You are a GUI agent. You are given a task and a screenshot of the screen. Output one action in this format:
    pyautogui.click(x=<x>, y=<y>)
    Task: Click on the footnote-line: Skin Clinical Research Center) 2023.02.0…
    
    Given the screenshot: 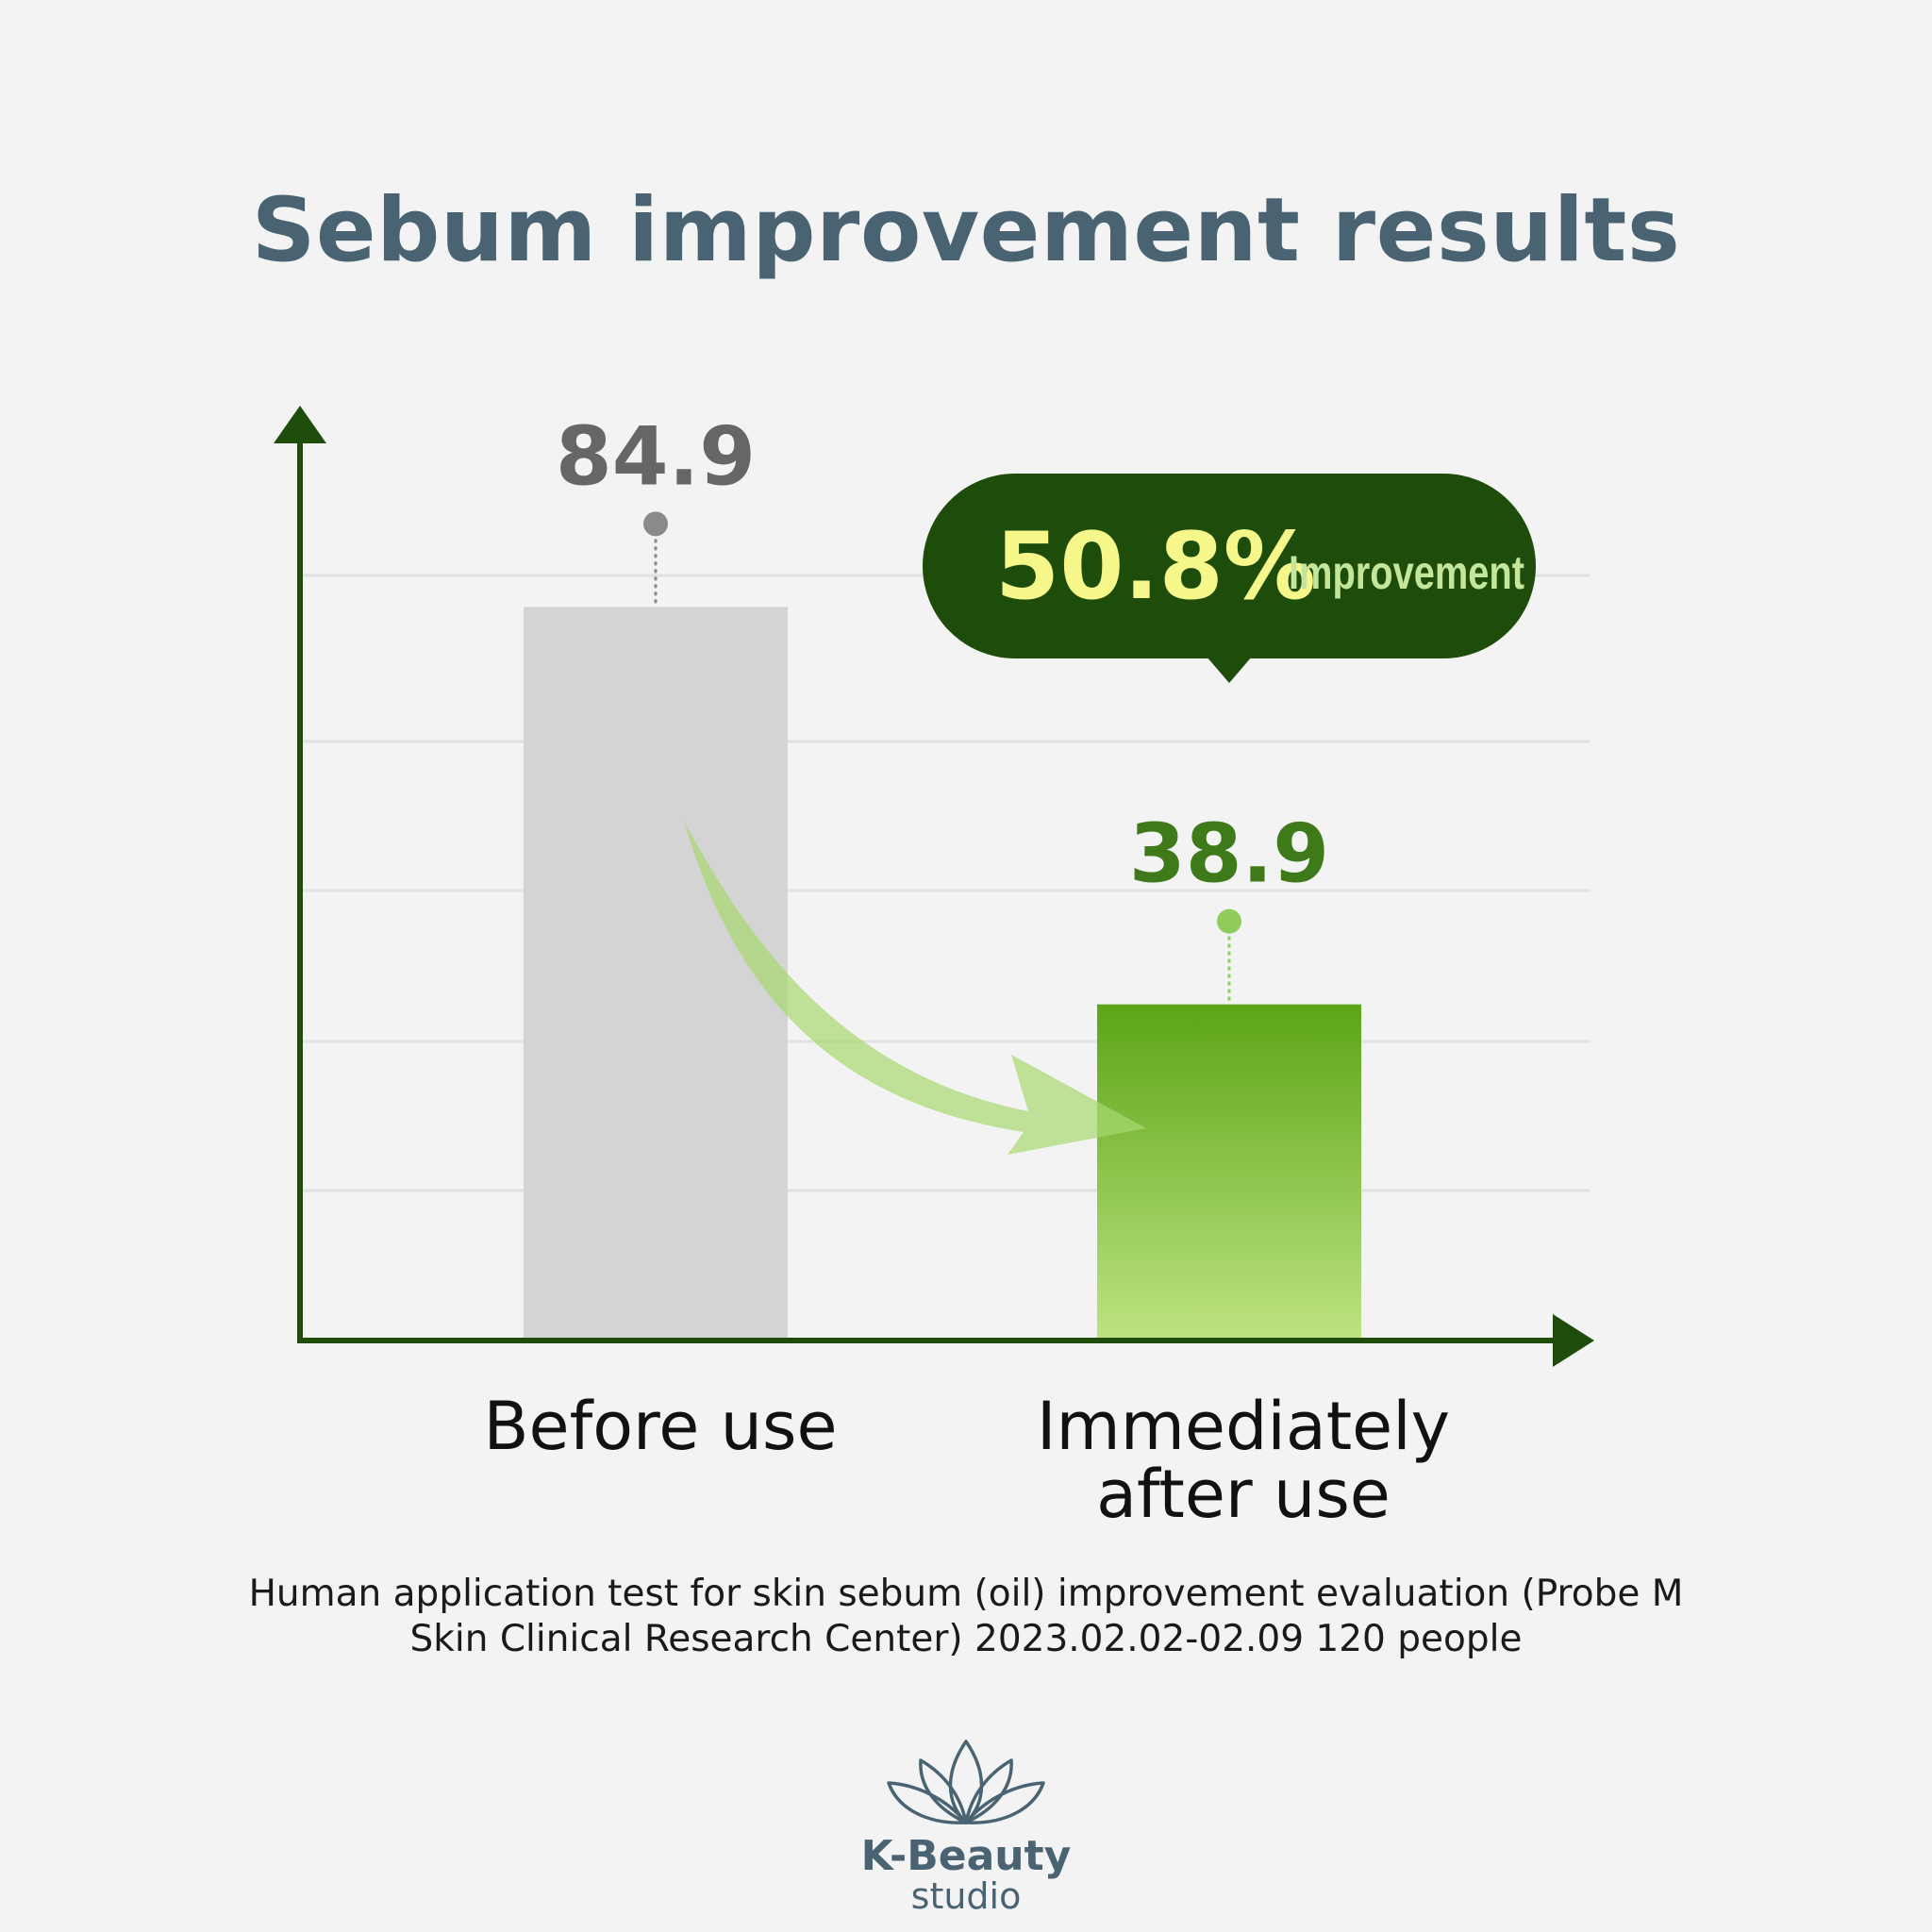 What is the action you would take?
    pyautogui.click(x=966, y=1639)
    